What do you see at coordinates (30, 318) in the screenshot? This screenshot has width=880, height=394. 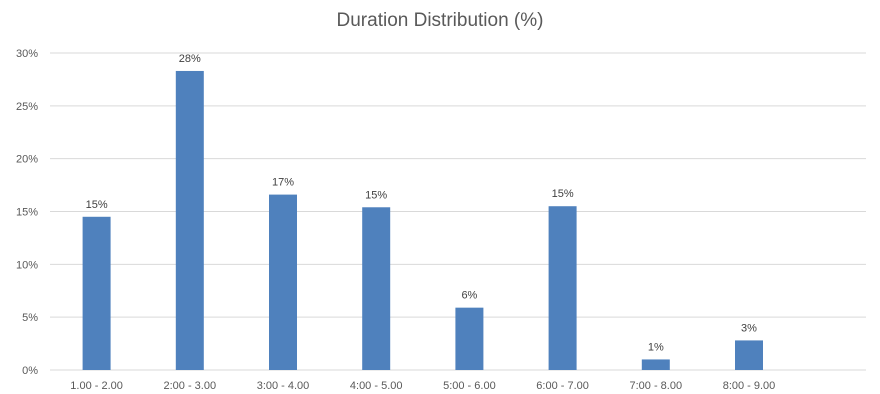 I see `y-tick-label: 5%` at bounding box center [30, 318].